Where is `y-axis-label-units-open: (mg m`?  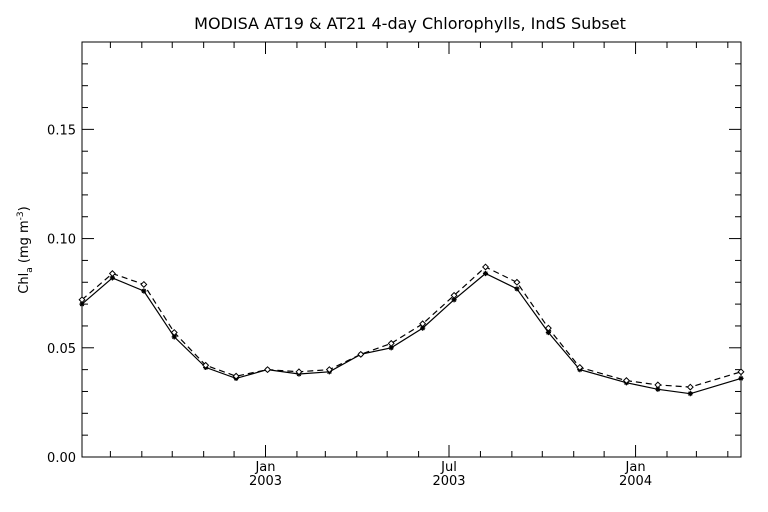
y-axis-label-units-open: (mg m is located at coordinates (24, 243).